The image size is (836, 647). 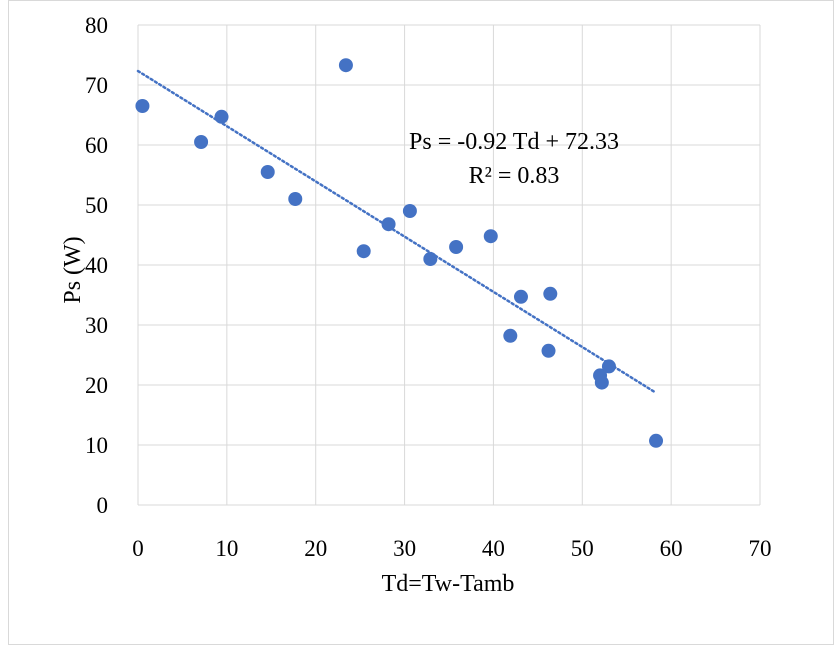 I want to click on x-tick-labels: 0 10 20 30 40 50 60 70, so click(x=451, y=548).